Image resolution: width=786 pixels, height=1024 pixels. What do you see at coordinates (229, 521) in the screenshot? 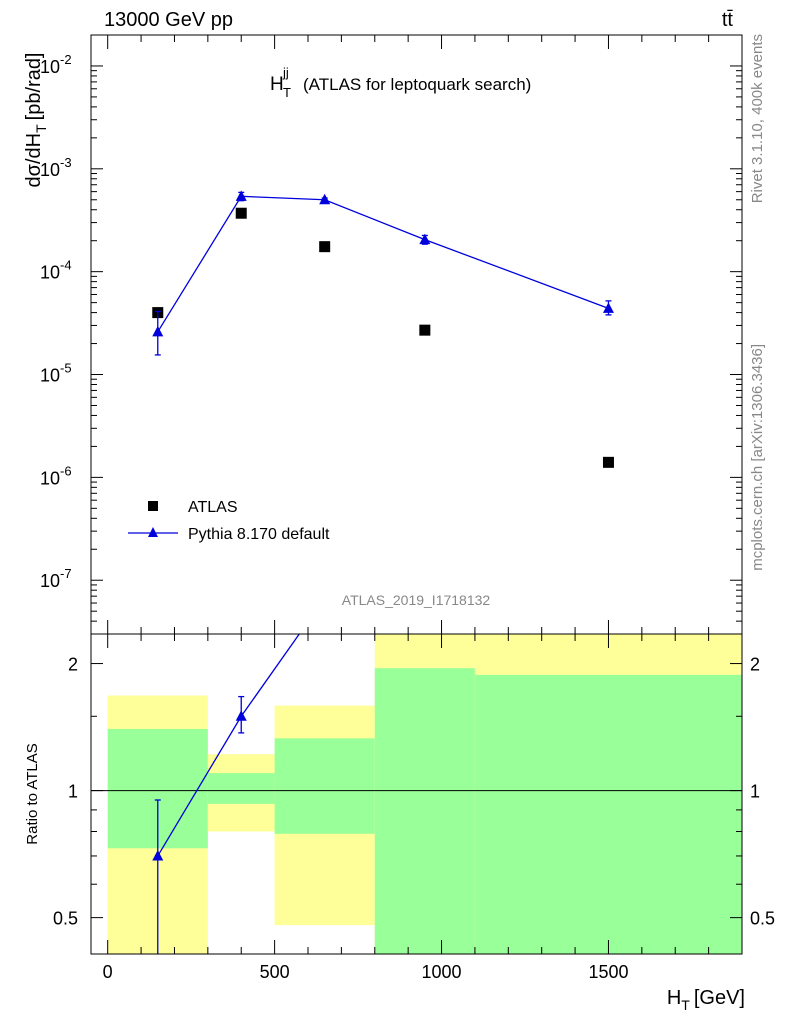
I see `legend: ATLAS Pythia 8.170 default` at bounding box center [229, 521].